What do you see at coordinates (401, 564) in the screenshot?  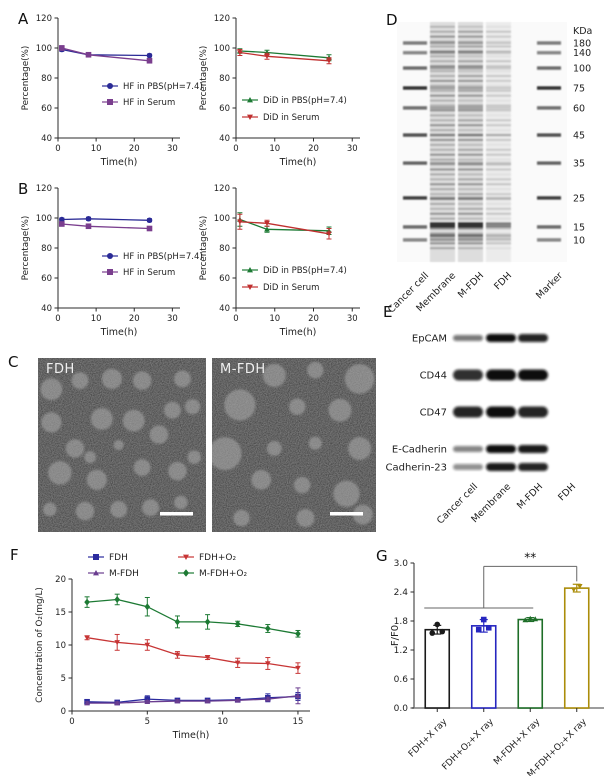 I see `svg-text: 3.0` at bounding box center [401, 564].